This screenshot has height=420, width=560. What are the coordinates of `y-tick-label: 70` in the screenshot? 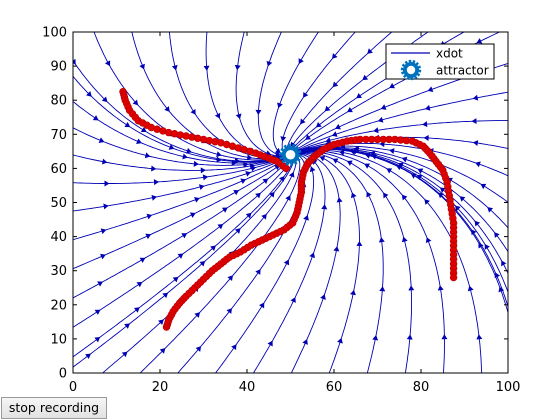 It's located at (58, 135).